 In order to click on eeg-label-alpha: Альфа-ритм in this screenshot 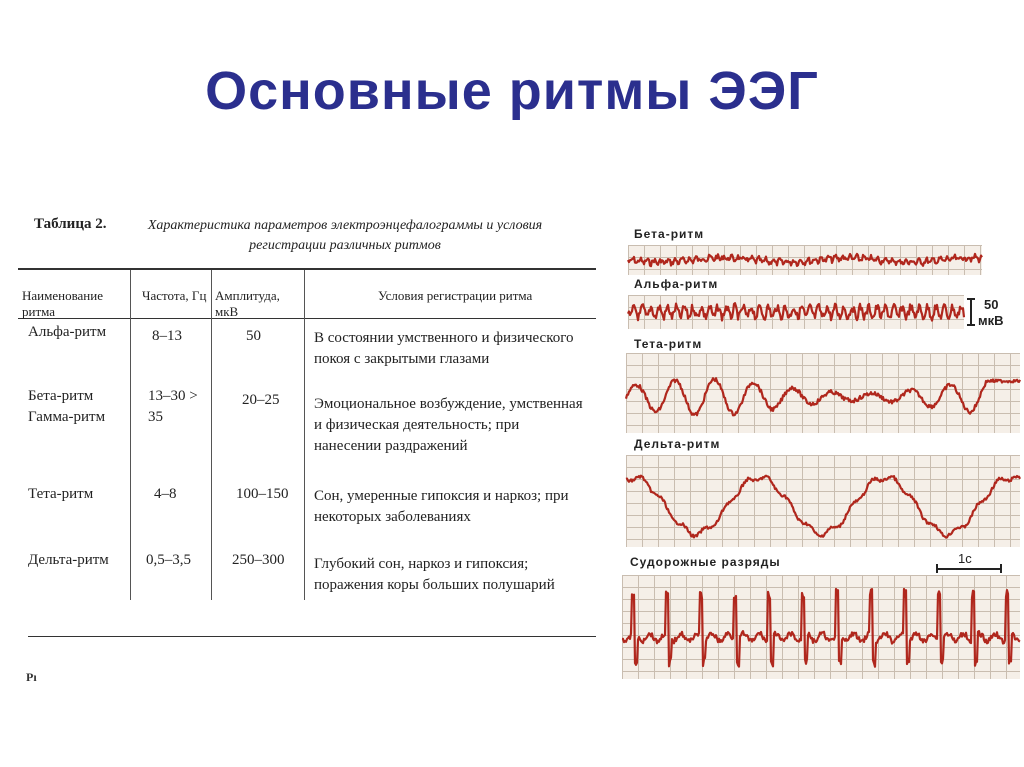, I will do `click(676, 284)`.